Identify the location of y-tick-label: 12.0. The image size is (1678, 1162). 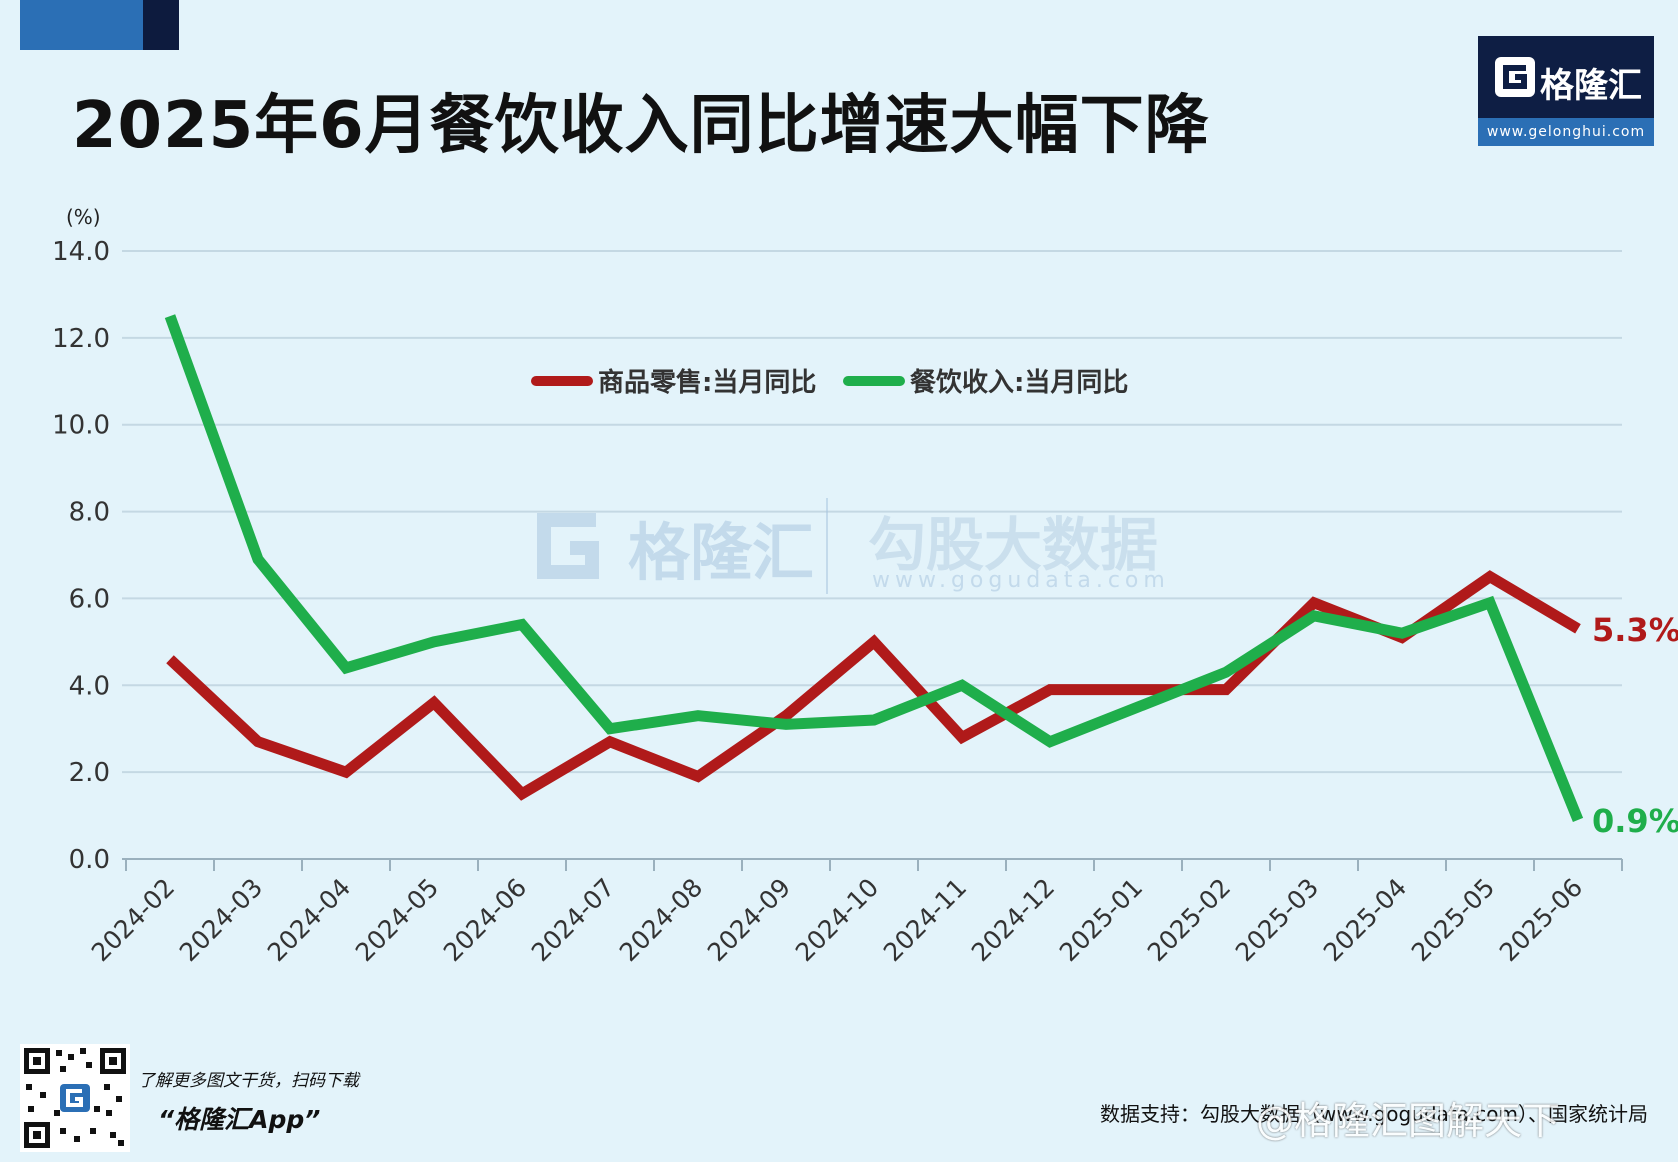
(81, 339).